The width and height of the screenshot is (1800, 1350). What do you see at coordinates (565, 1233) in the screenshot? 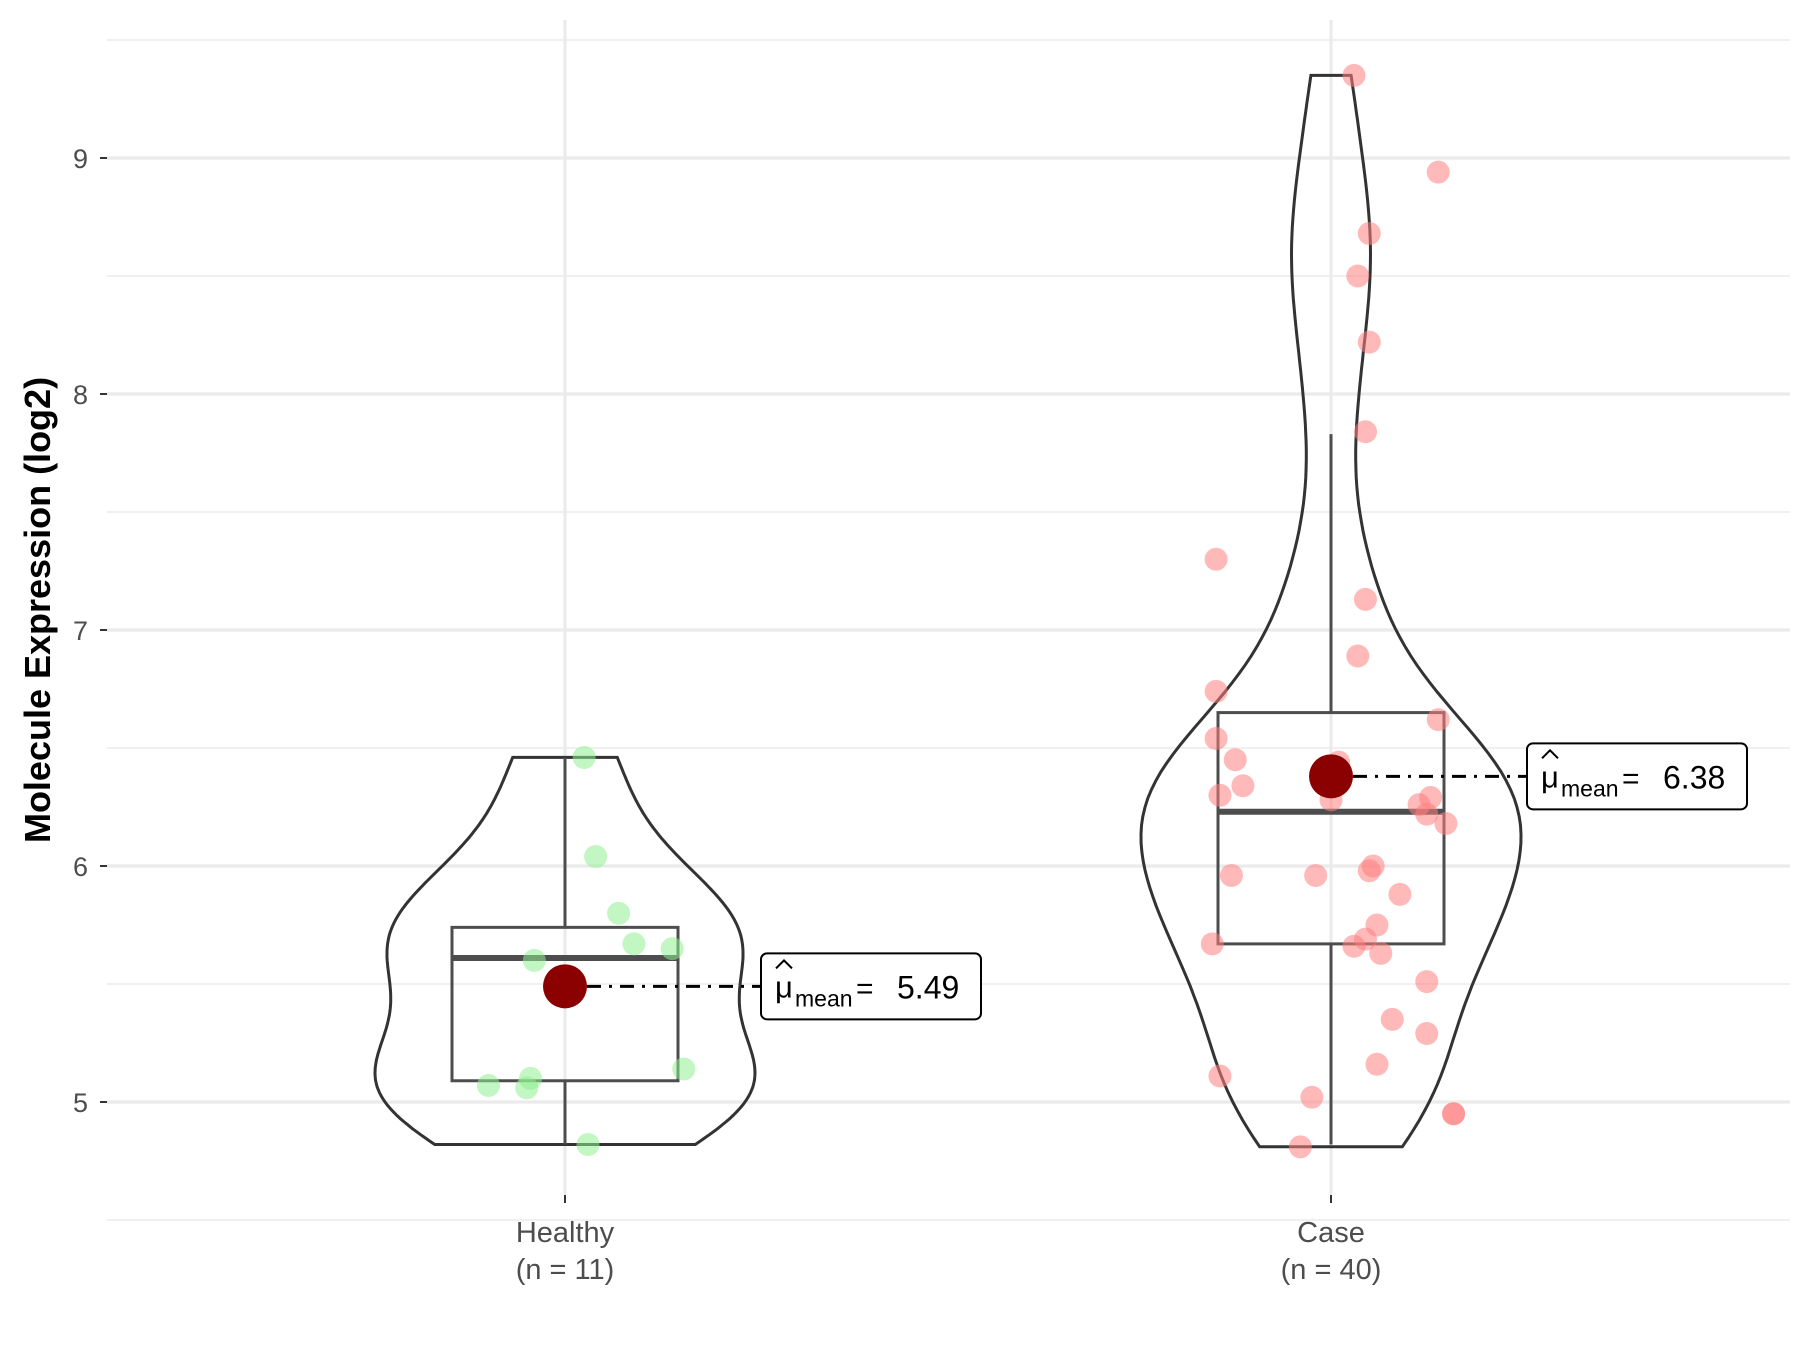
I see `x-tick-label: Healthy` at bounding box center [565, 1233].